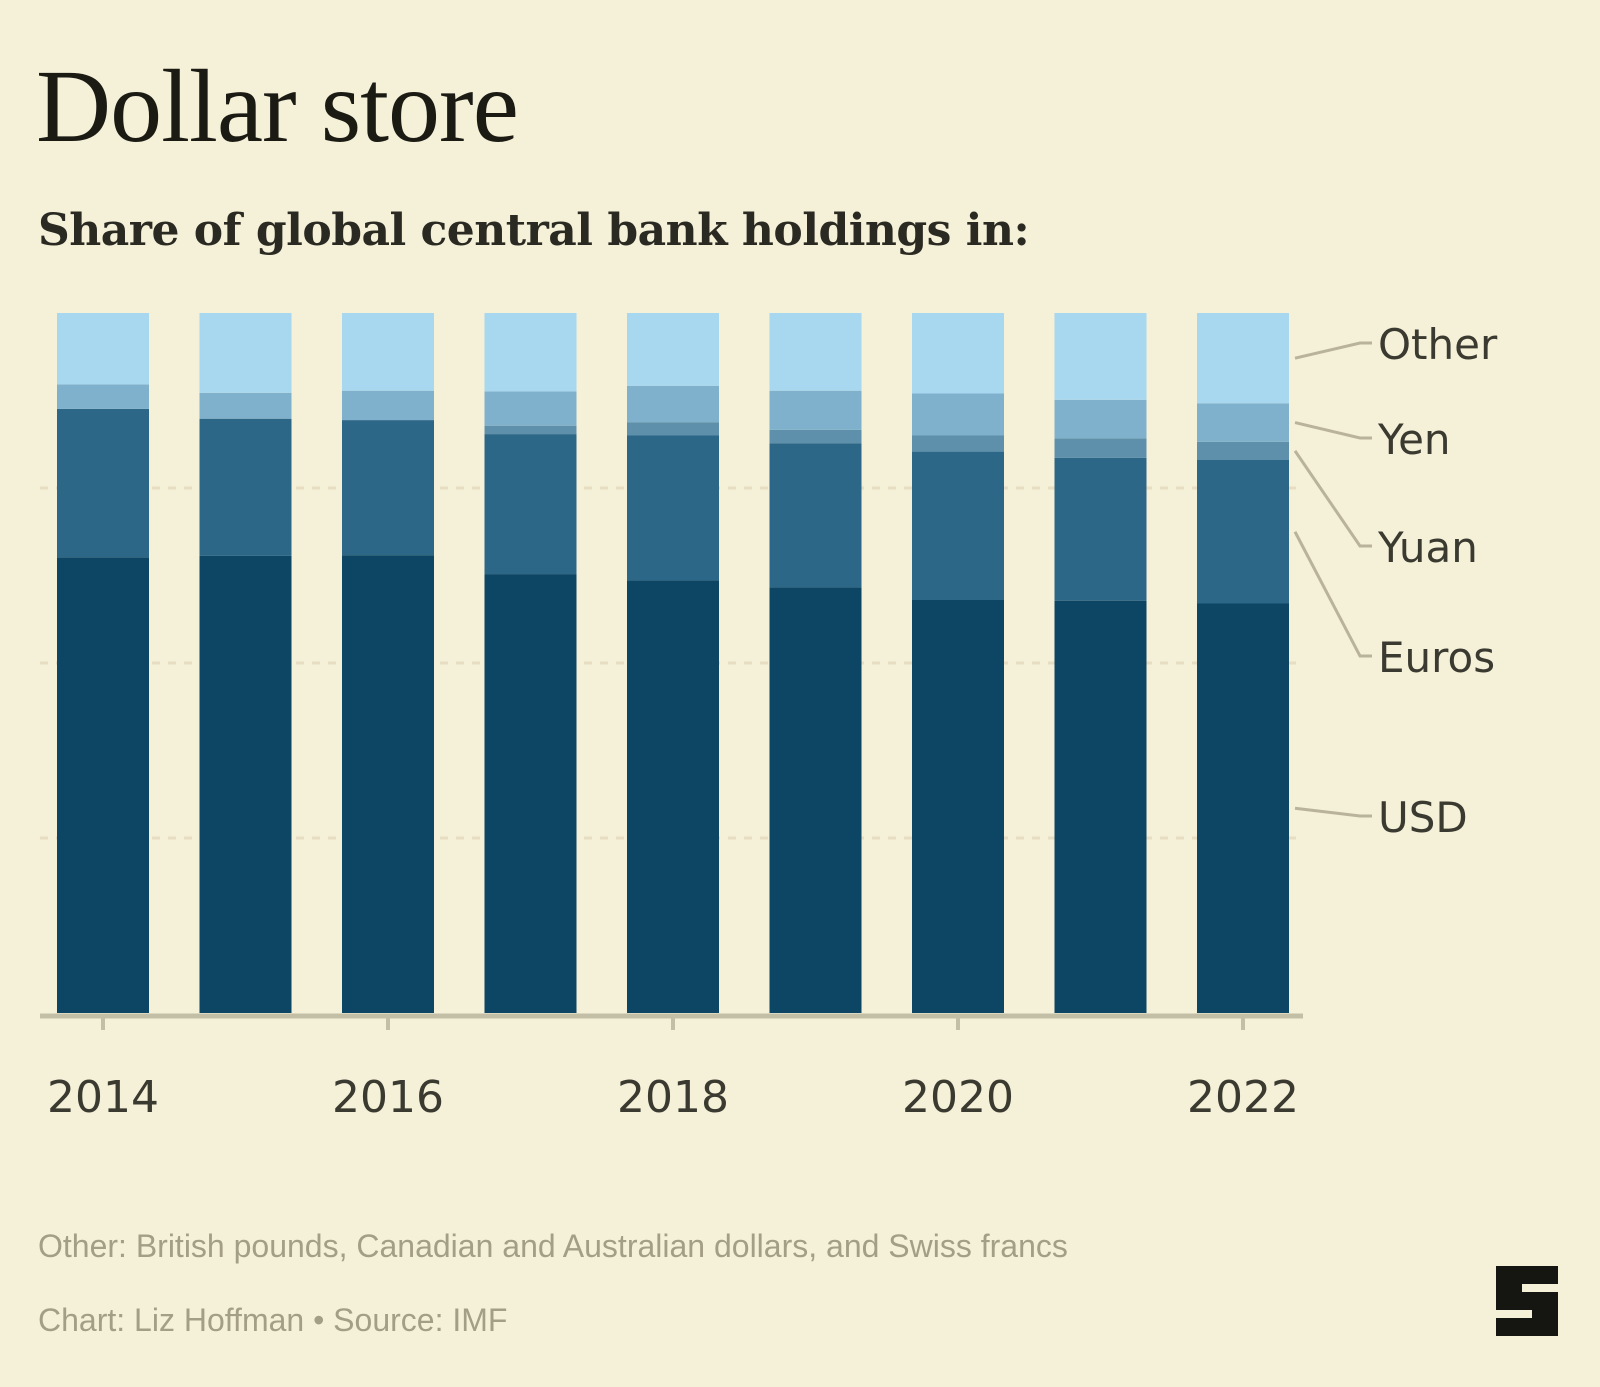 The width and height of the screenshot is (1600, 1387). What do you see at coordinates (815, 352) in the screenshot?
I see `bar-segment-other-2019` at bounding box center [815, 352].